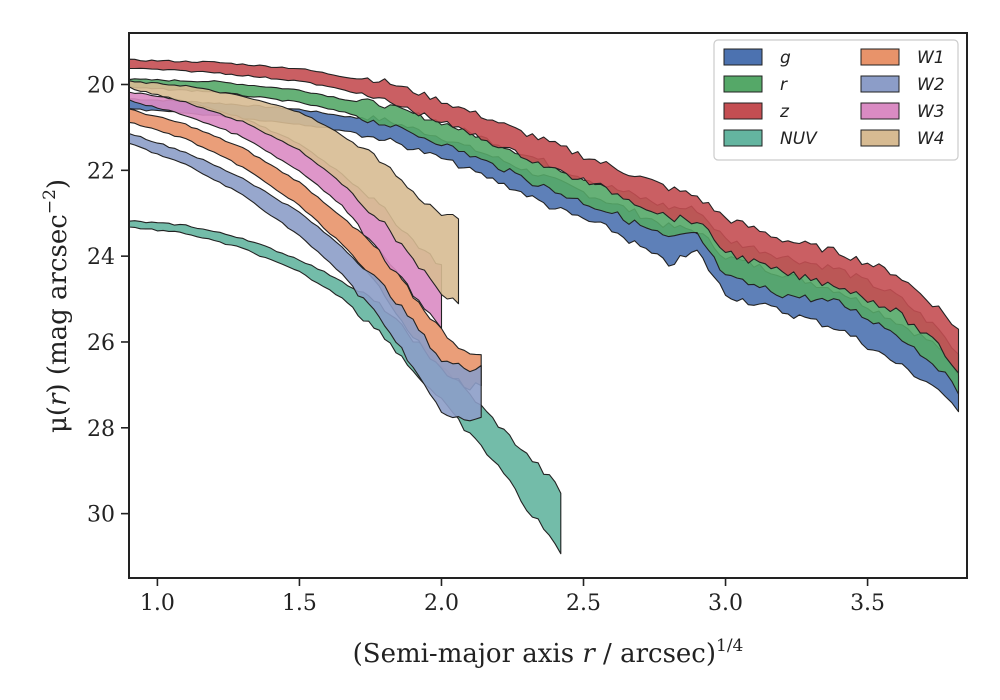 Image resolution: width=1000 pixels, height=700 pixels. What do you see at coordinates (836, 100) in the screenshot?
I see `legend: grz NUV W1 W2 W3 W4` at bounding box center [836, 100].